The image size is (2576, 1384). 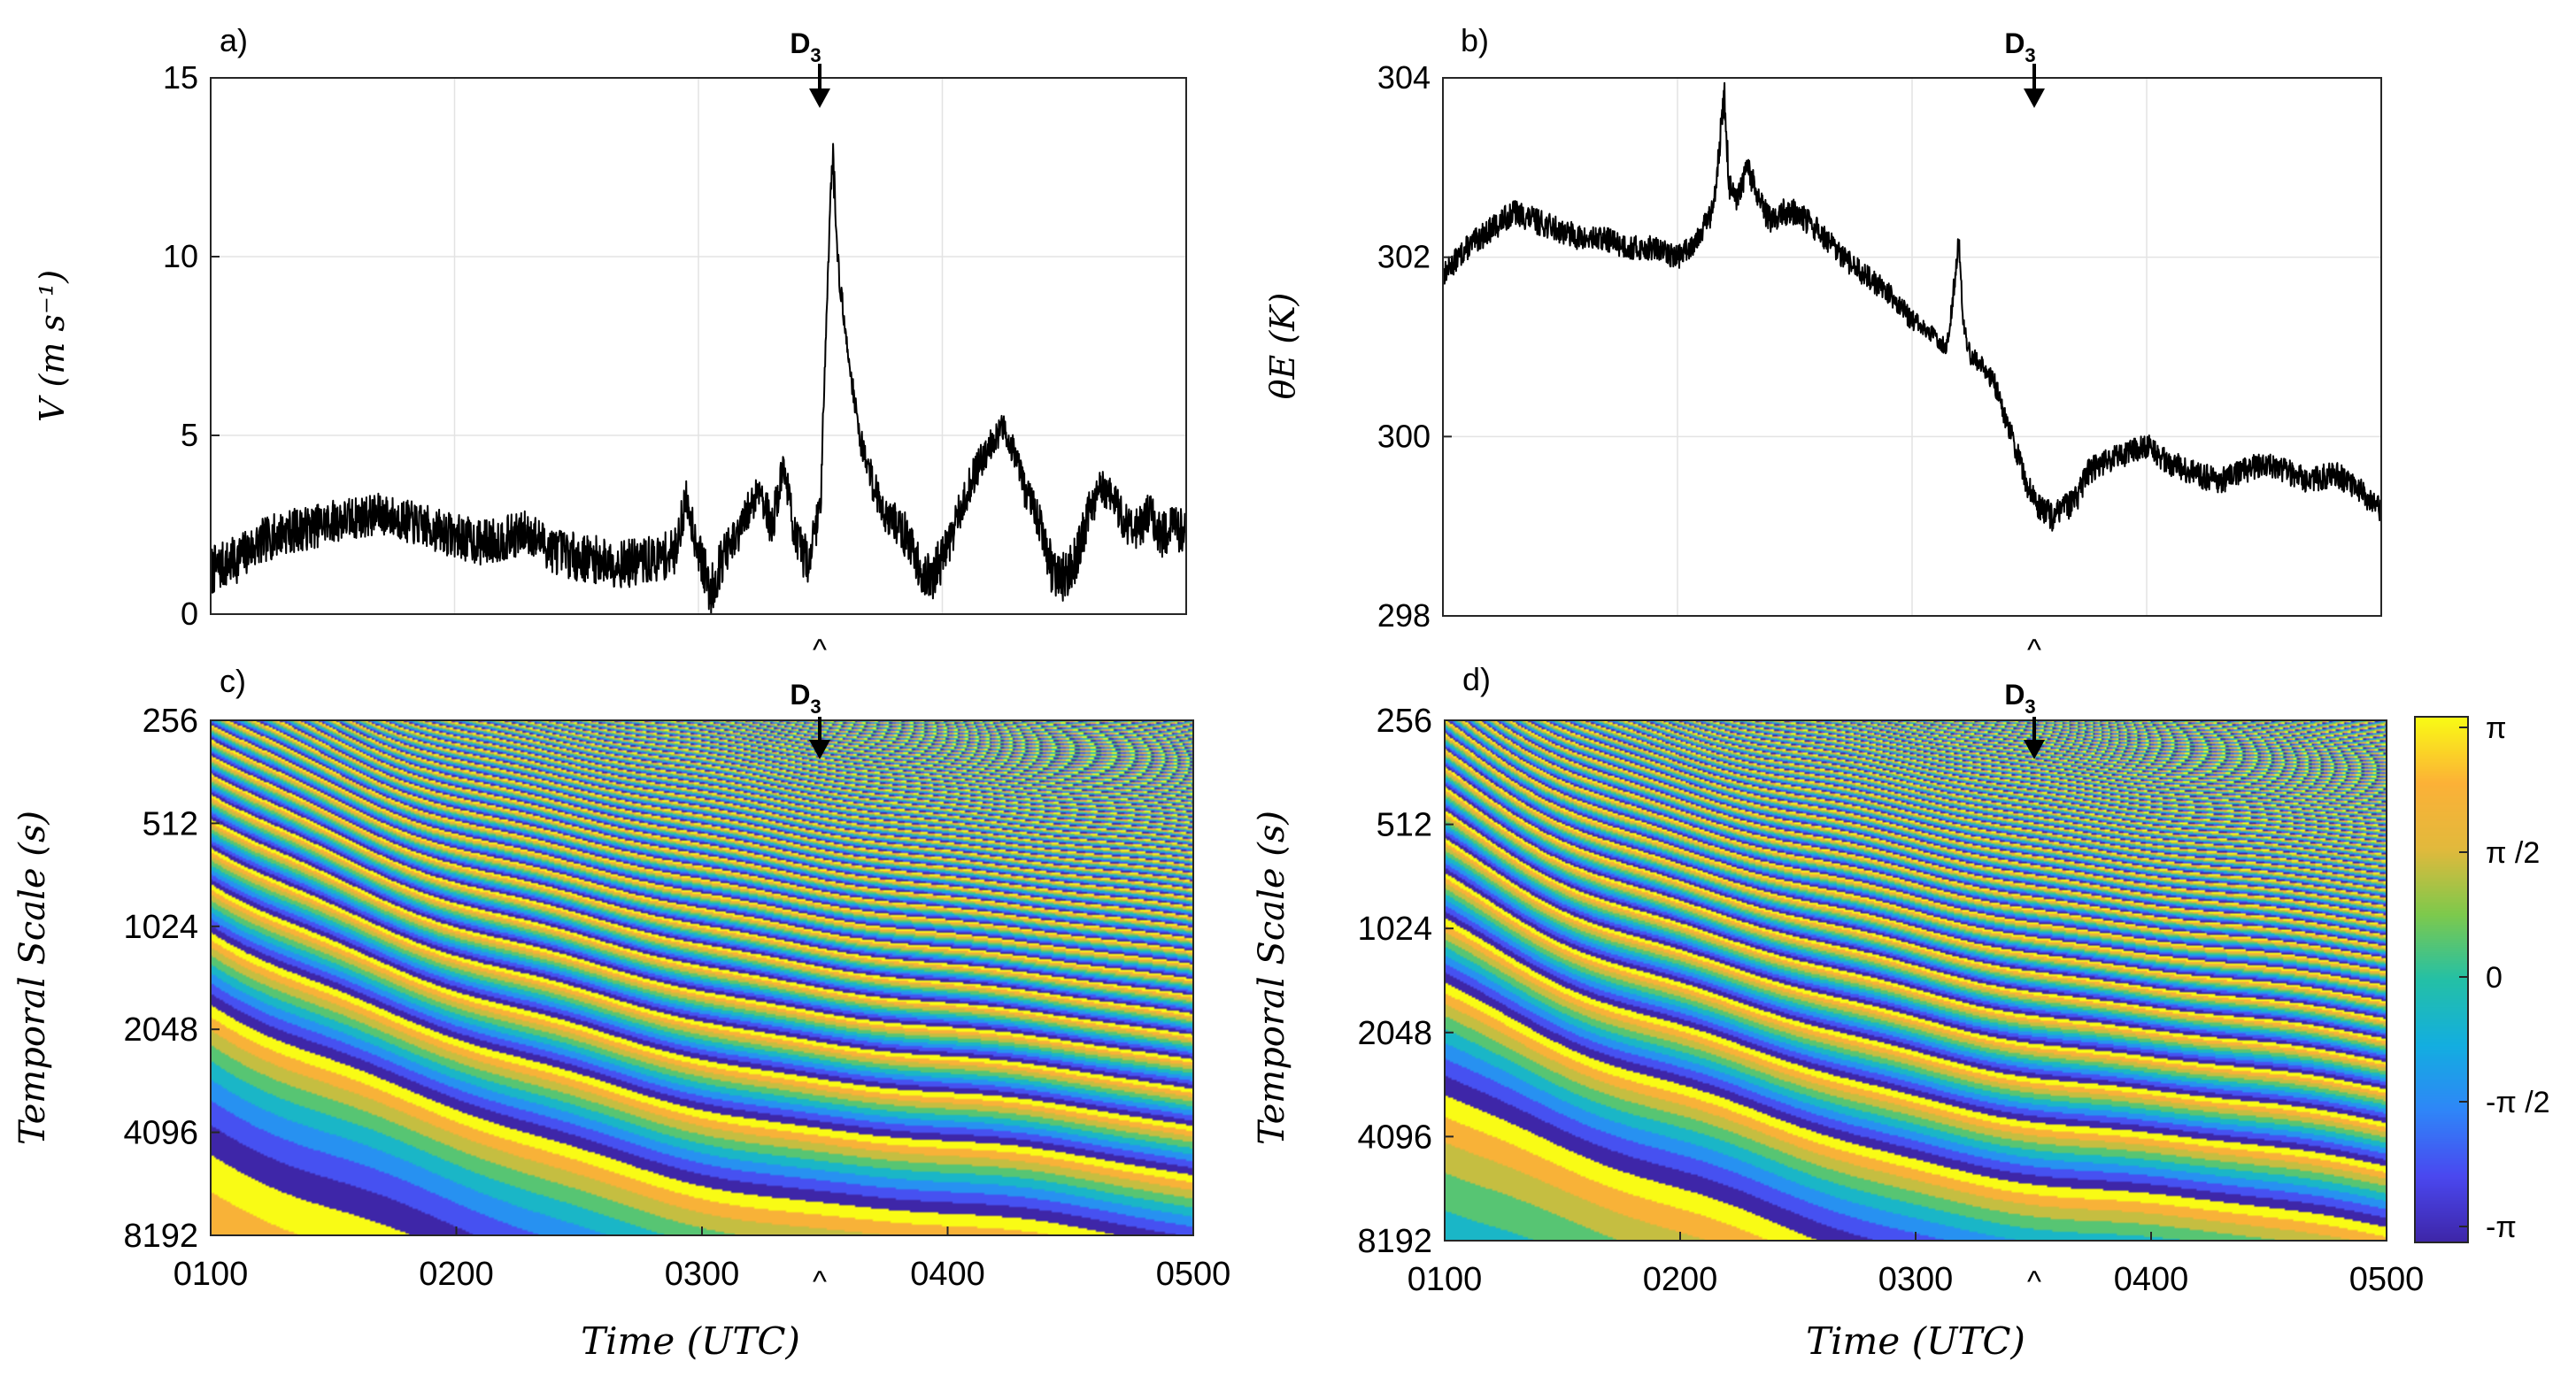 I want to click on panel-a-axes-frame, so click(x=698, y=346).